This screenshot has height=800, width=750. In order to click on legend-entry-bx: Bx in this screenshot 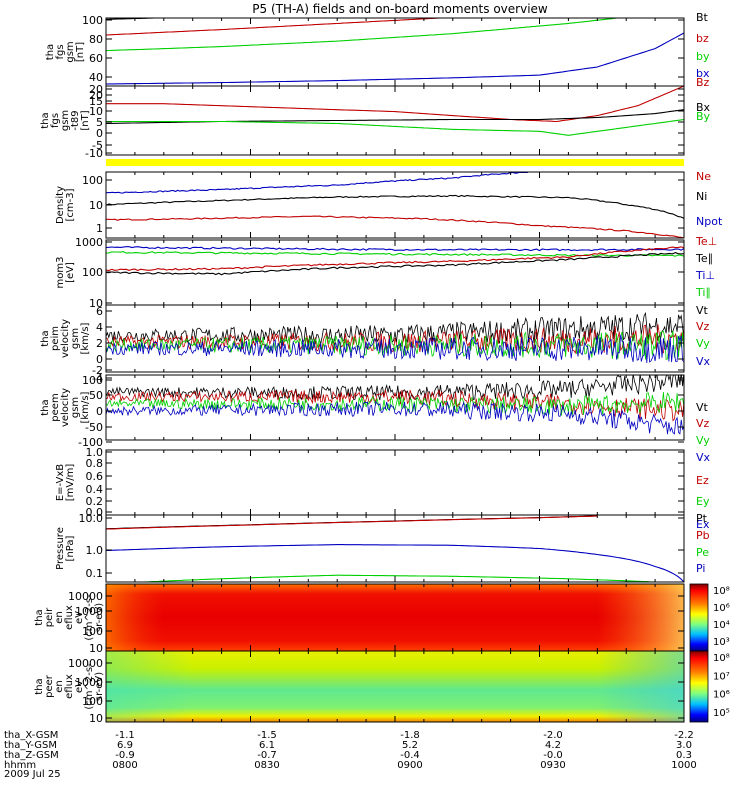, I will do `click(703, 107)`.